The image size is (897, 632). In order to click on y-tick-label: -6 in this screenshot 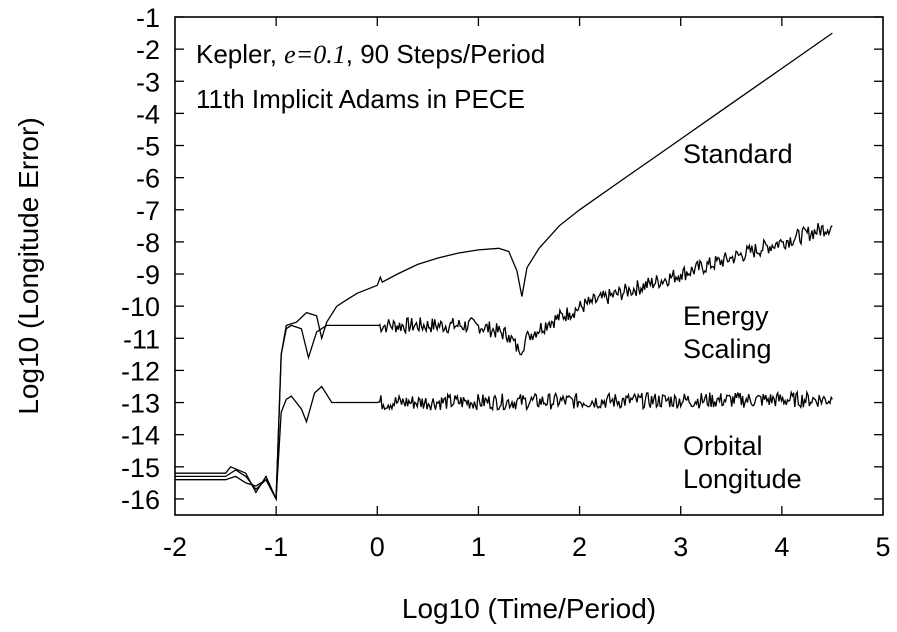, I will do `click(148, 179)`.